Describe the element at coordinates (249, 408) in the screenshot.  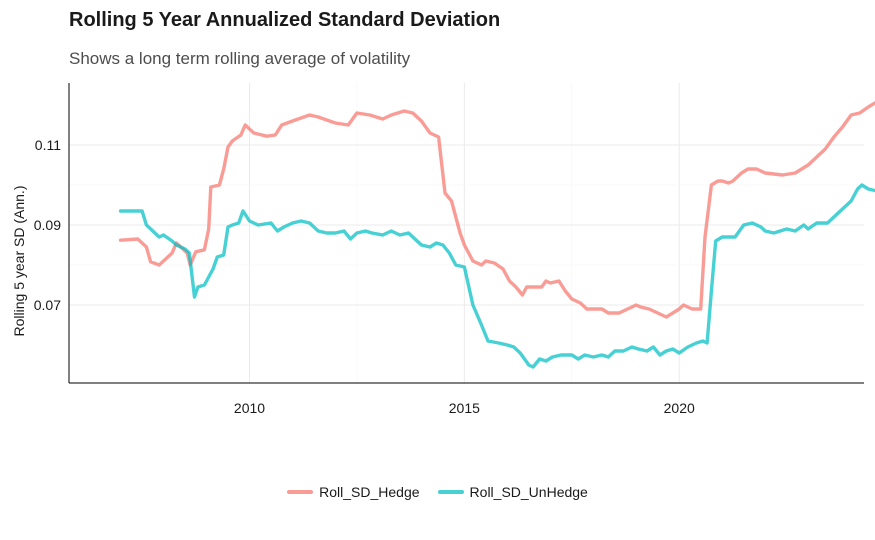
I see `x-tick-label: 2010` at that location.